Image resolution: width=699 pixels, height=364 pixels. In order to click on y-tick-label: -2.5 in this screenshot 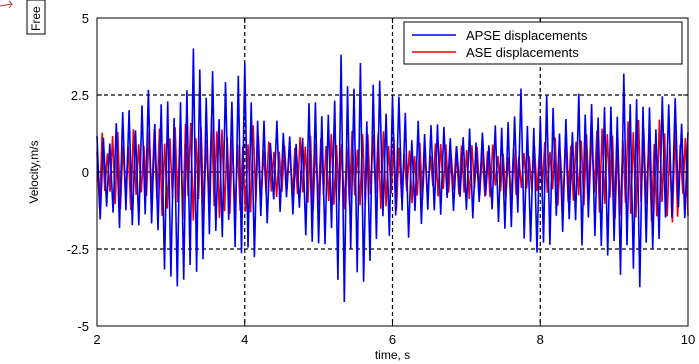, I will do `click(78, 249)`.